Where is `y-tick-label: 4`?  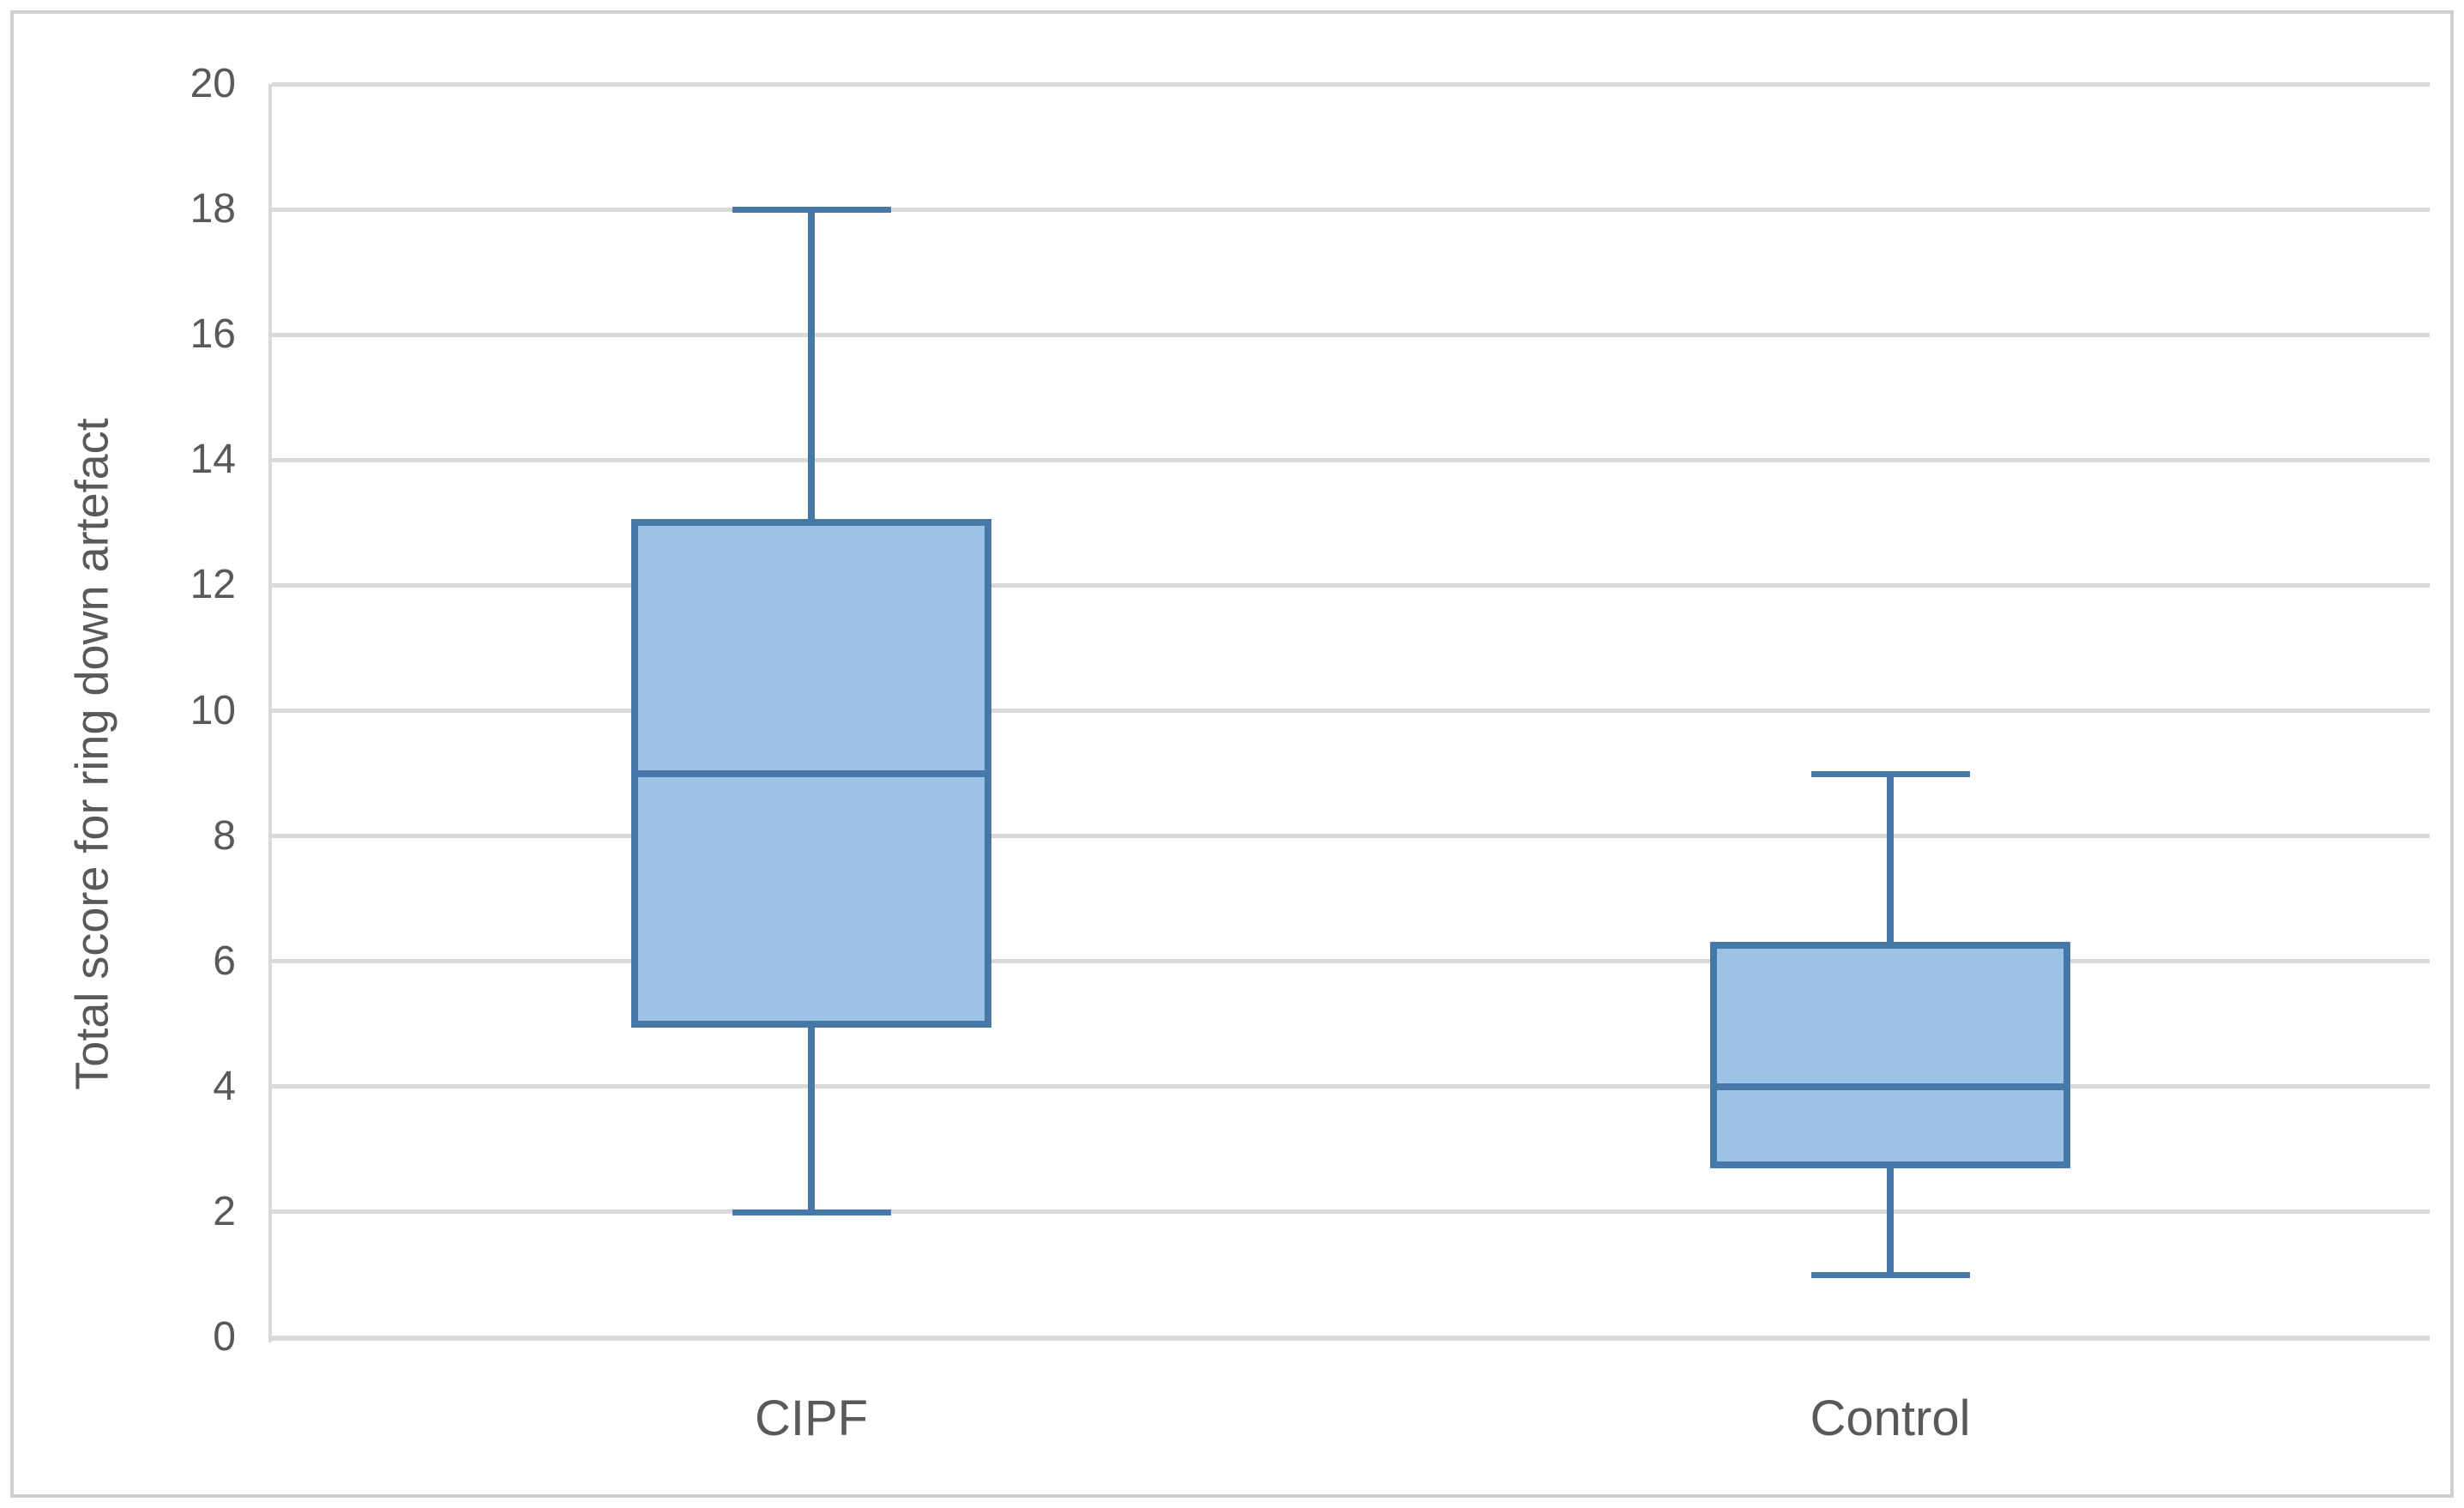 y-tick-label: 4 is located at coordinates (224, 1086).